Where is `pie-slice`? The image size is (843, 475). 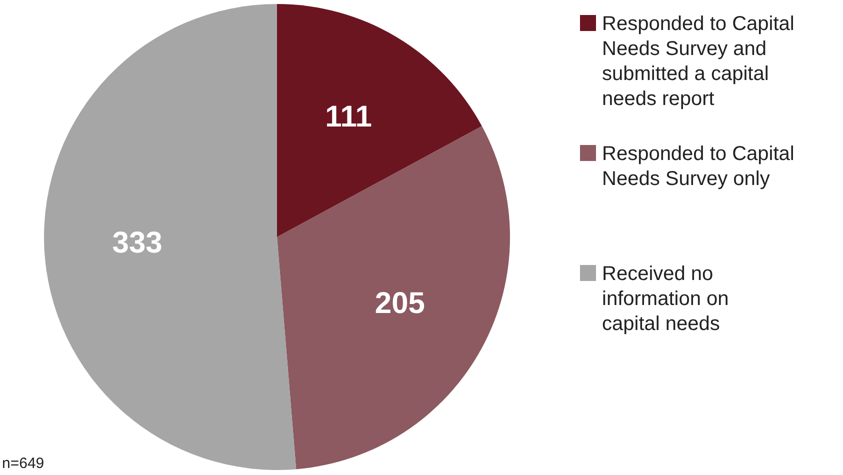
pie-slice is located at coordinates (379, 120).